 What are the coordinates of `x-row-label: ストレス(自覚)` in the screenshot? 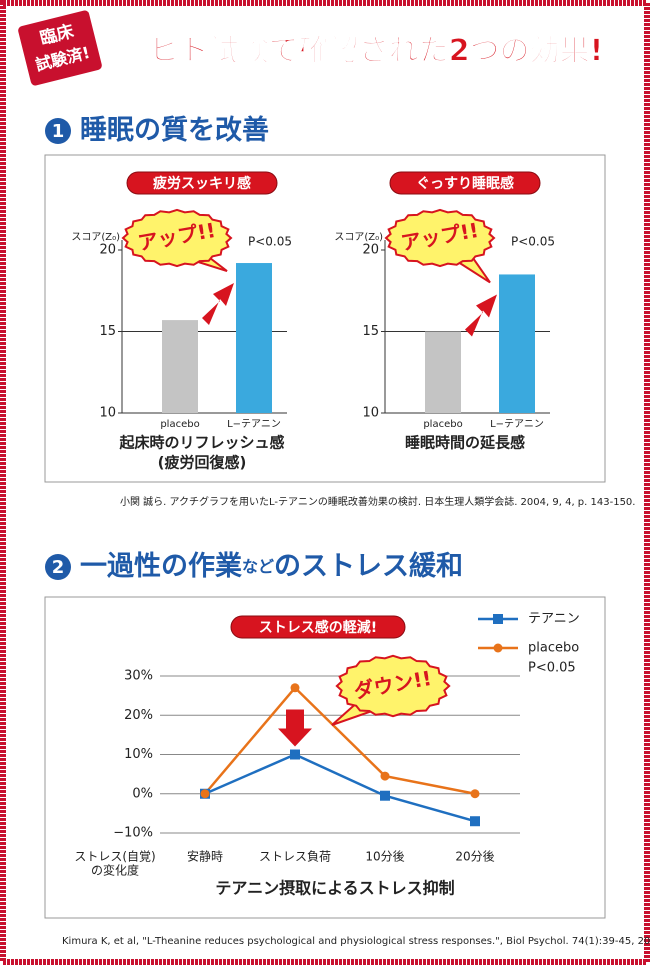 It's located at (114, 857).